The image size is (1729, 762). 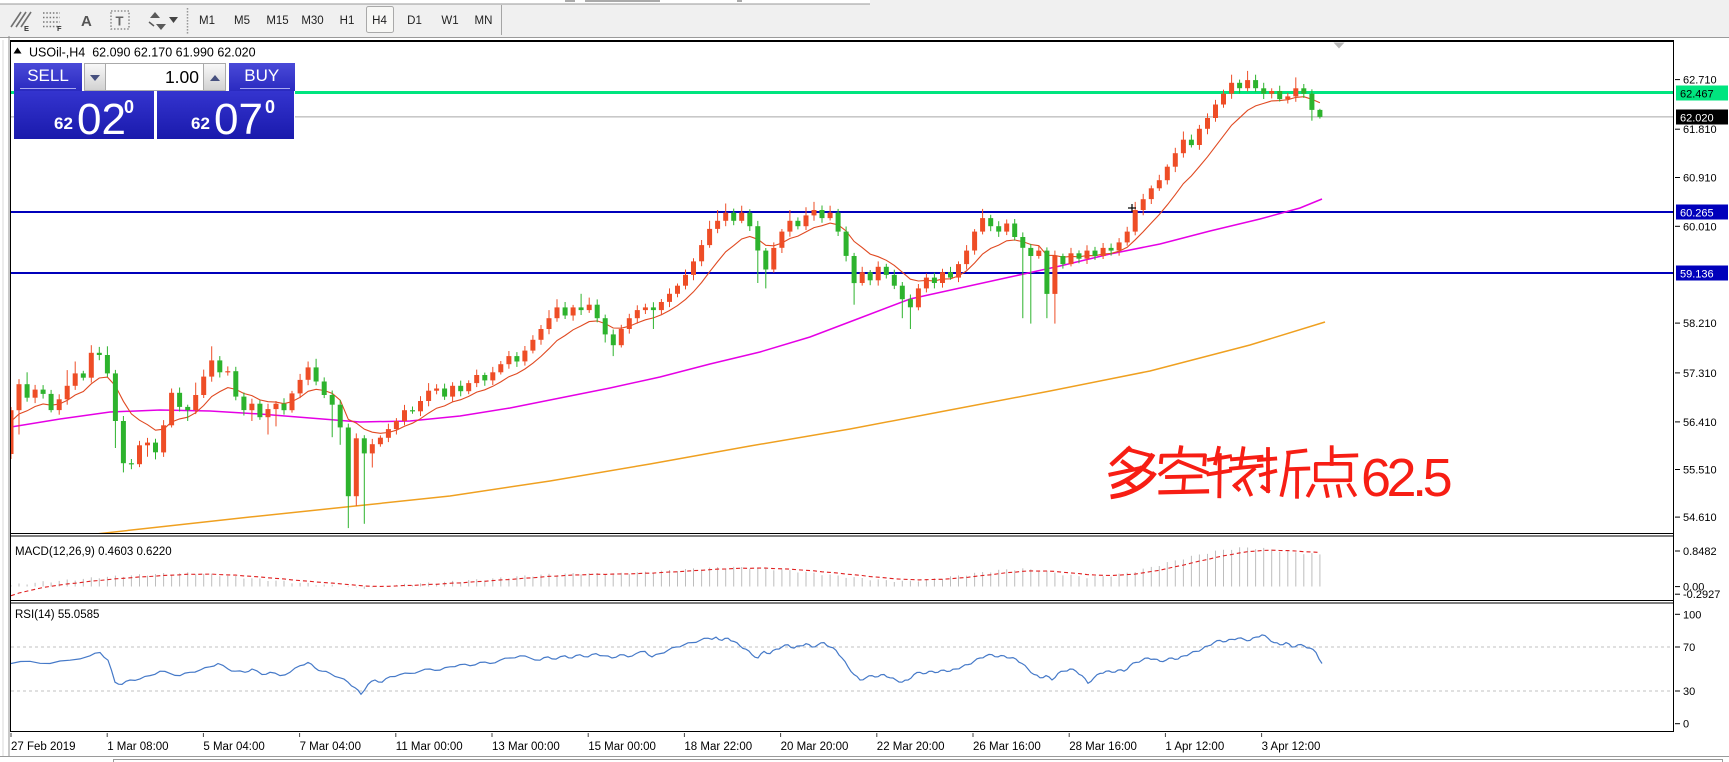 What do you see at coordinates (233, 747) in the screenshot?
I see `svg-text: 5 Mar 04:00` at bounding box center [233, 747].